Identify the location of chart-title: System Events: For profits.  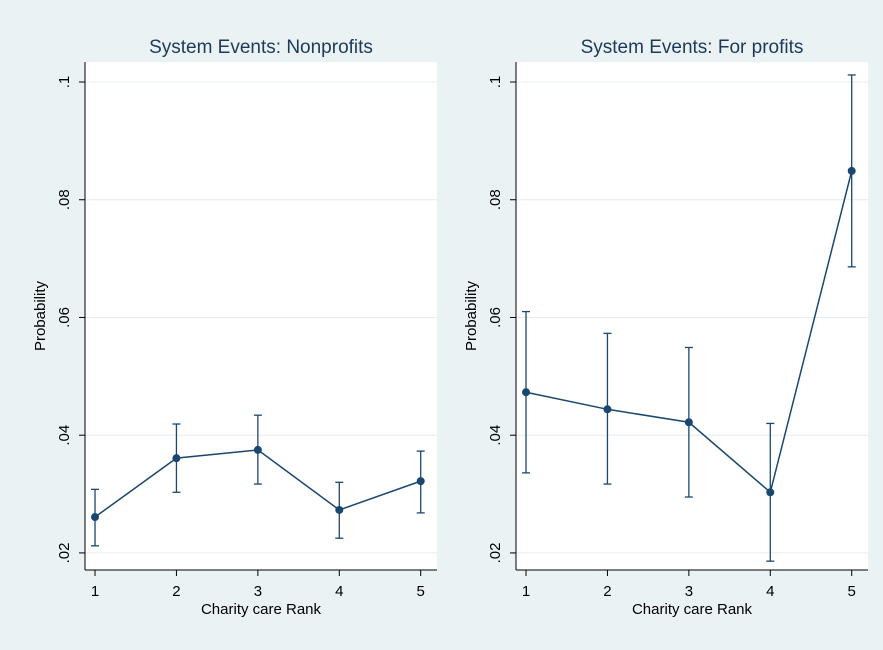
(692, 47).